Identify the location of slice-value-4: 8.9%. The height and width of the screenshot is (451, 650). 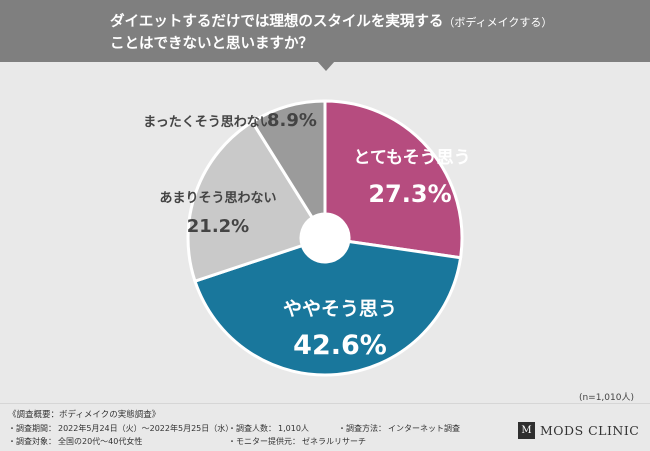
(292, 120).